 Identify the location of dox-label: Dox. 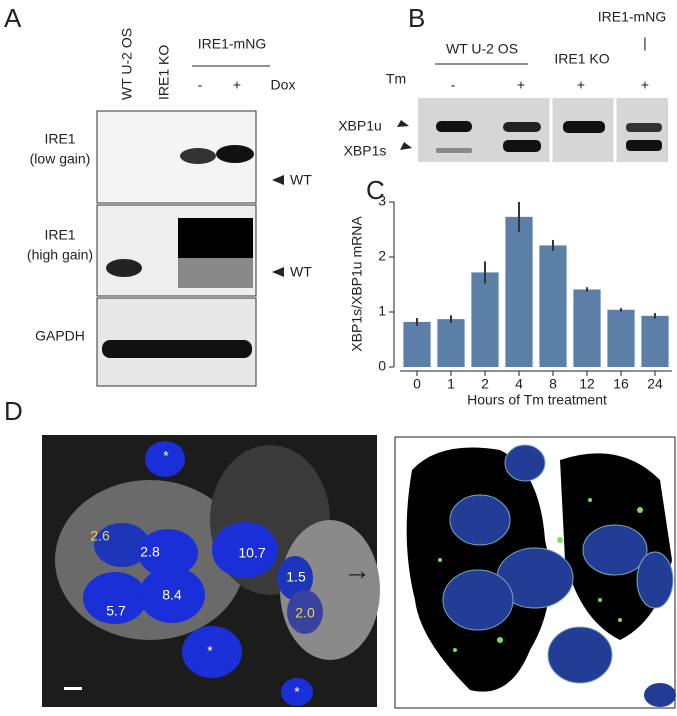
(283, 85).